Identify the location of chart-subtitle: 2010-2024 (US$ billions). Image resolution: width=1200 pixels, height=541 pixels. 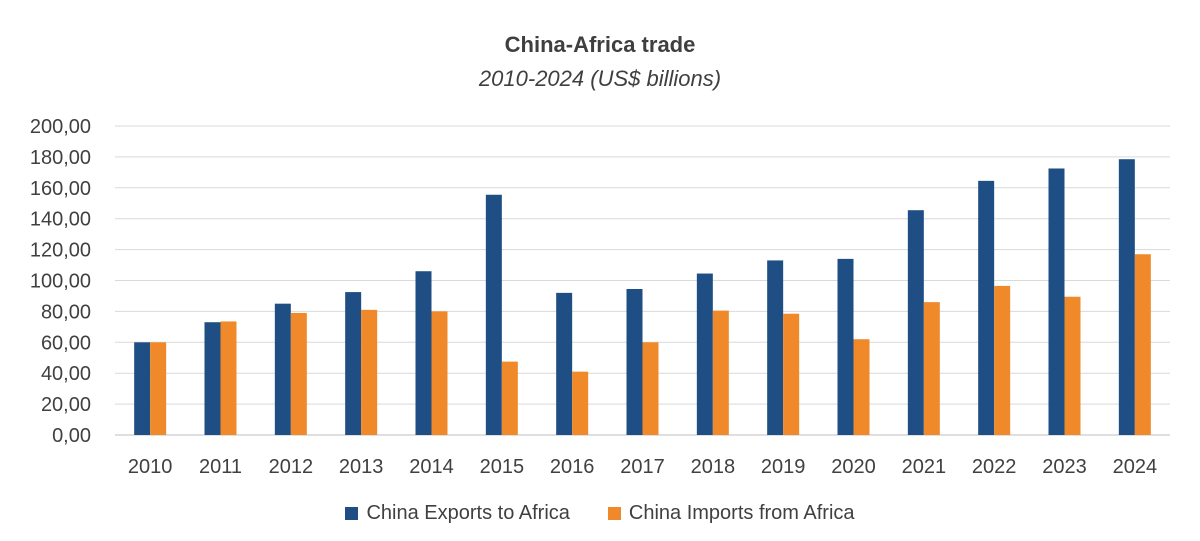
(600, 78).